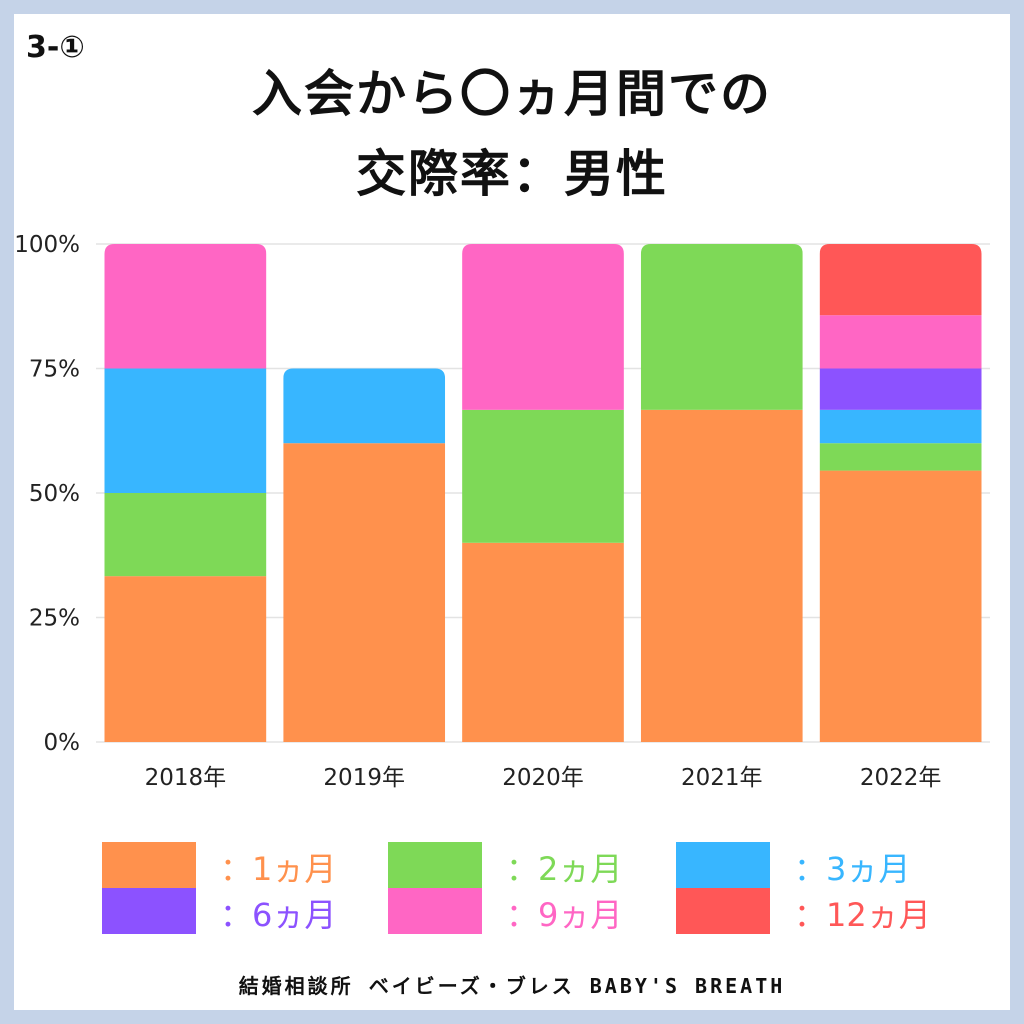  What do you see at coordinates (364, 778) in the screenshot?
I see `x-tick-label: 2019年` at bounding box center [364, 778].